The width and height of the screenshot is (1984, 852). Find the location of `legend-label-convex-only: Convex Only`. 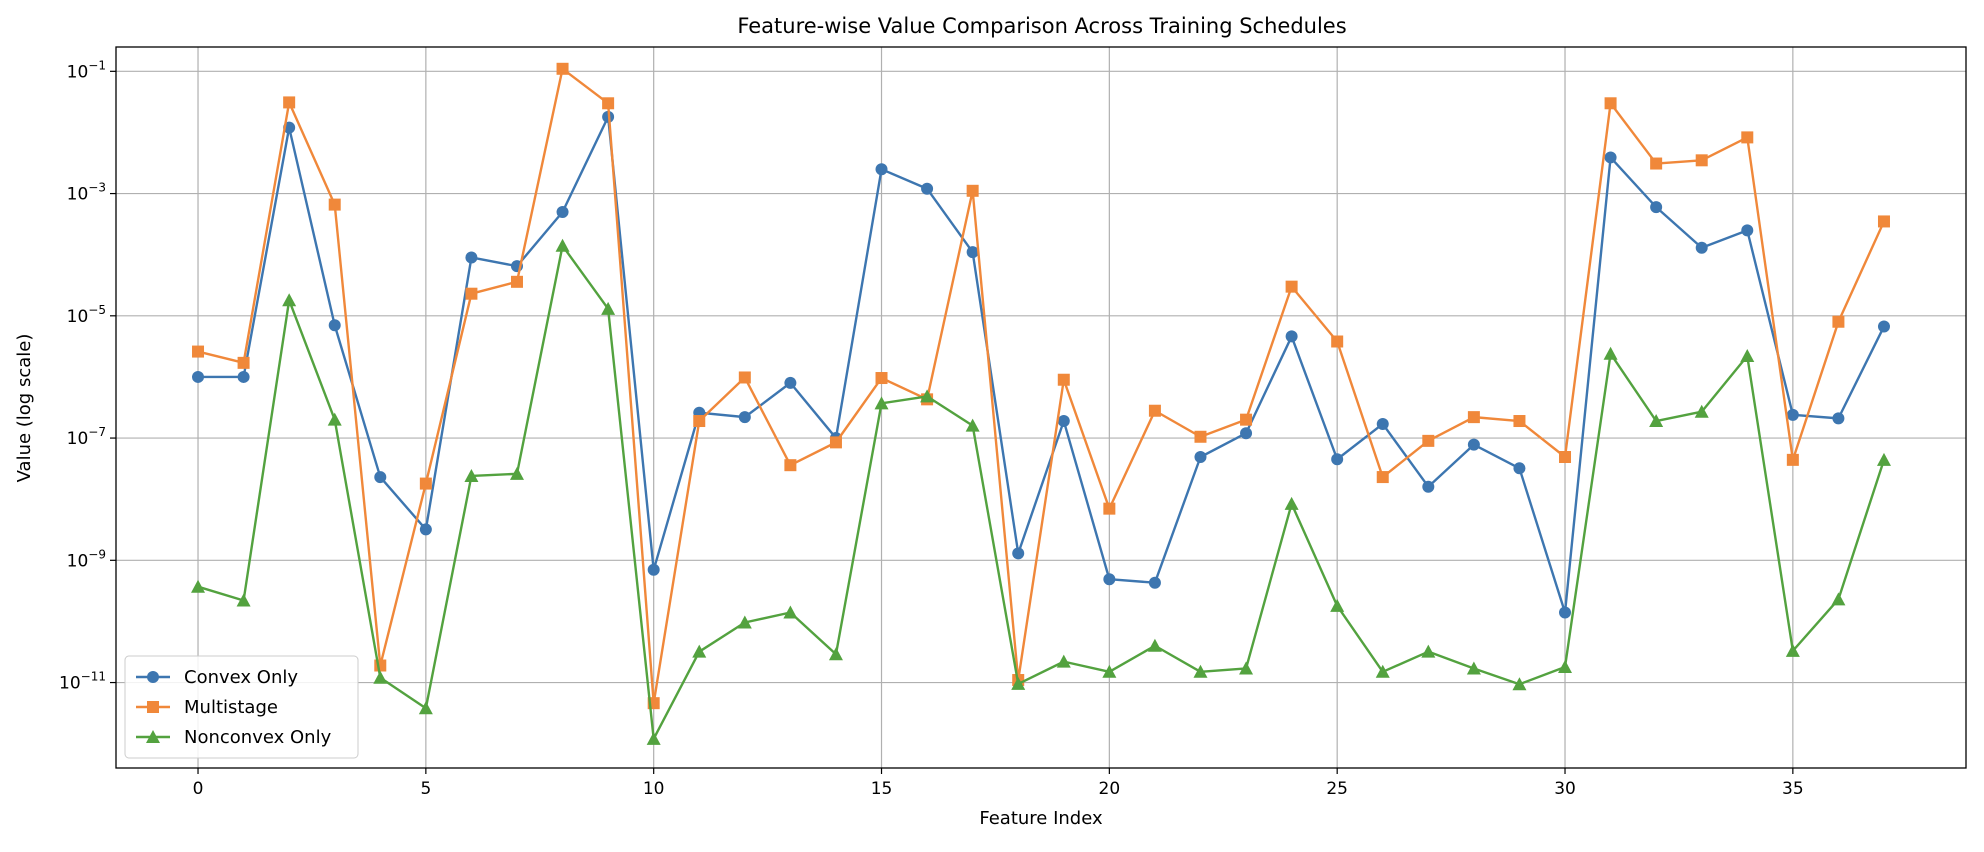

legend-label-convex-only: Convex Only is located at coordinates (241, 677).